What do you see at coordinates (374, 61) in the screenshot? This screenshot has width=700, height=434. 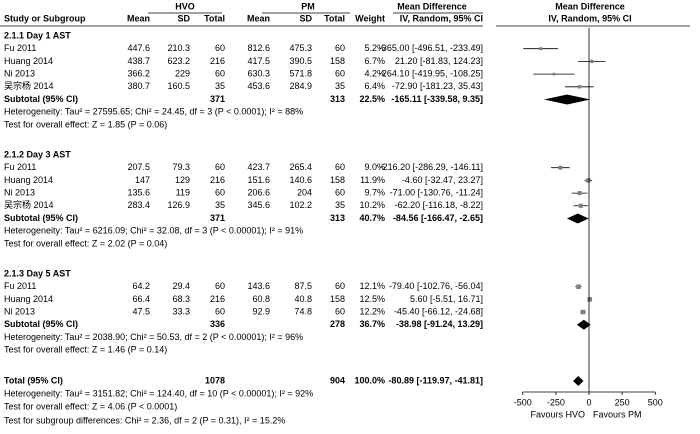 I see `weight: 6.7%` at bounding box center [374, 61].